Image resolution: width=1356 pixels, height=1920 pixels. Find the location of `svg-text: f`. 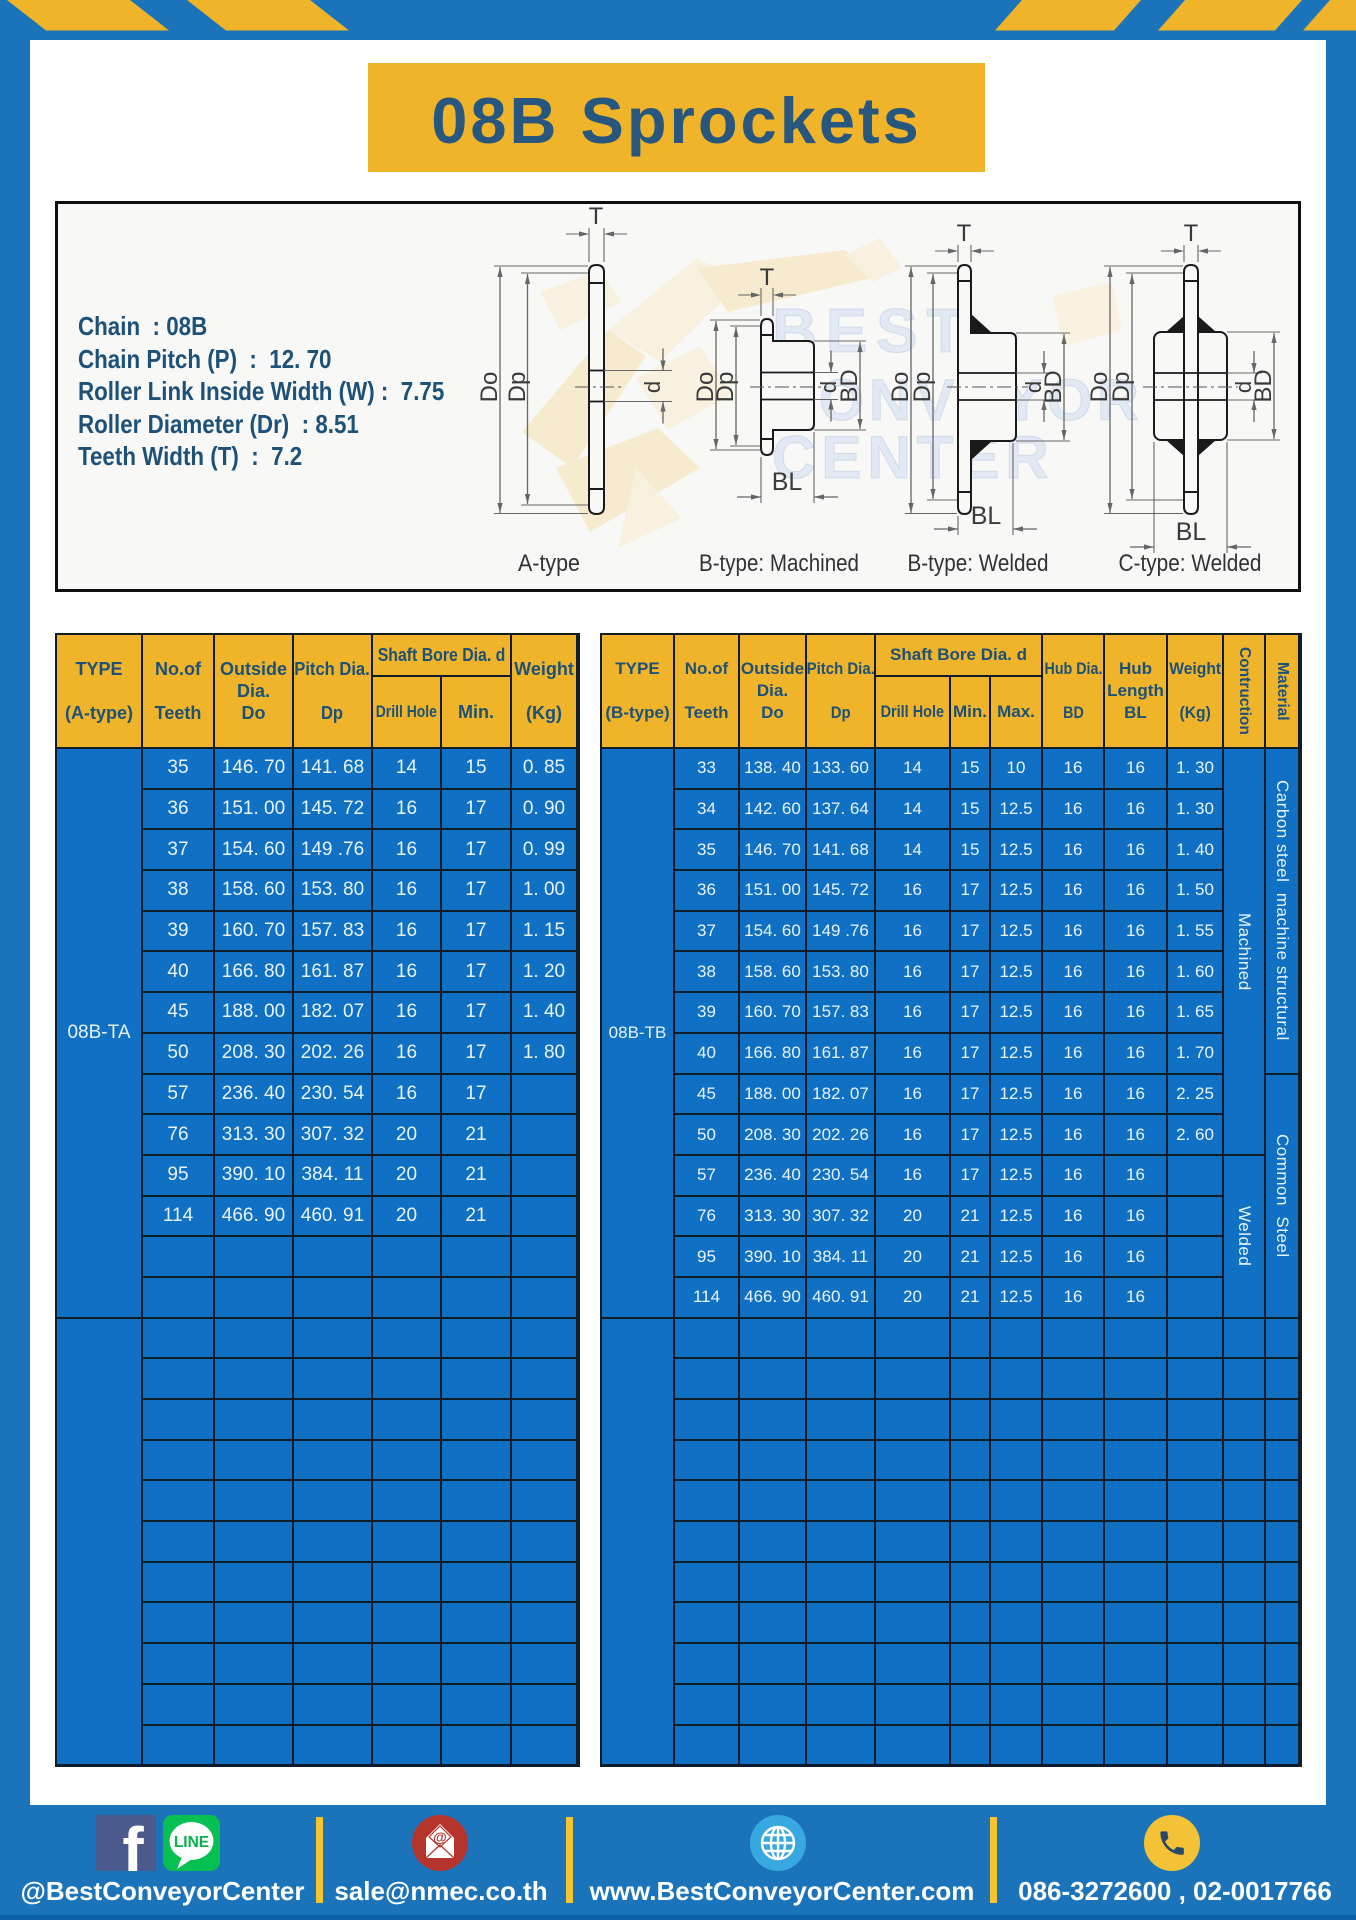

svg-text: f is located at coordinates (133, 1843).